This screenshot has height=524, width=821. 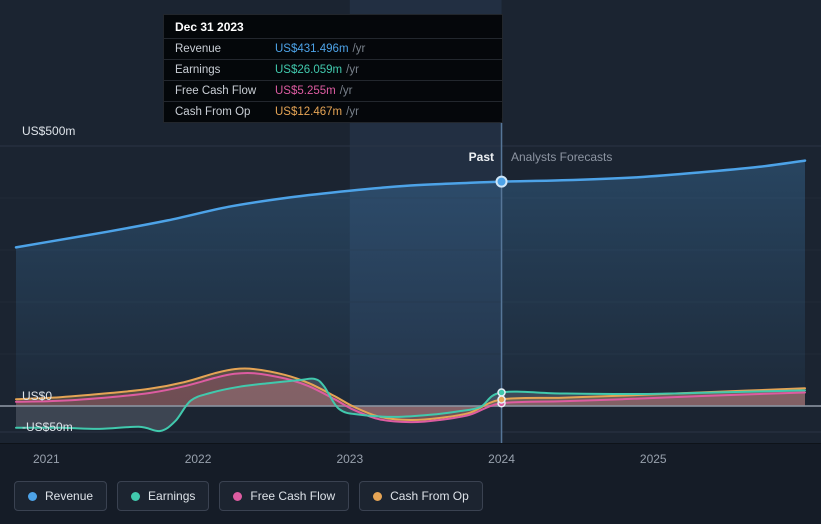 I want to click on past-label: Past, so click(x=481, y=157).